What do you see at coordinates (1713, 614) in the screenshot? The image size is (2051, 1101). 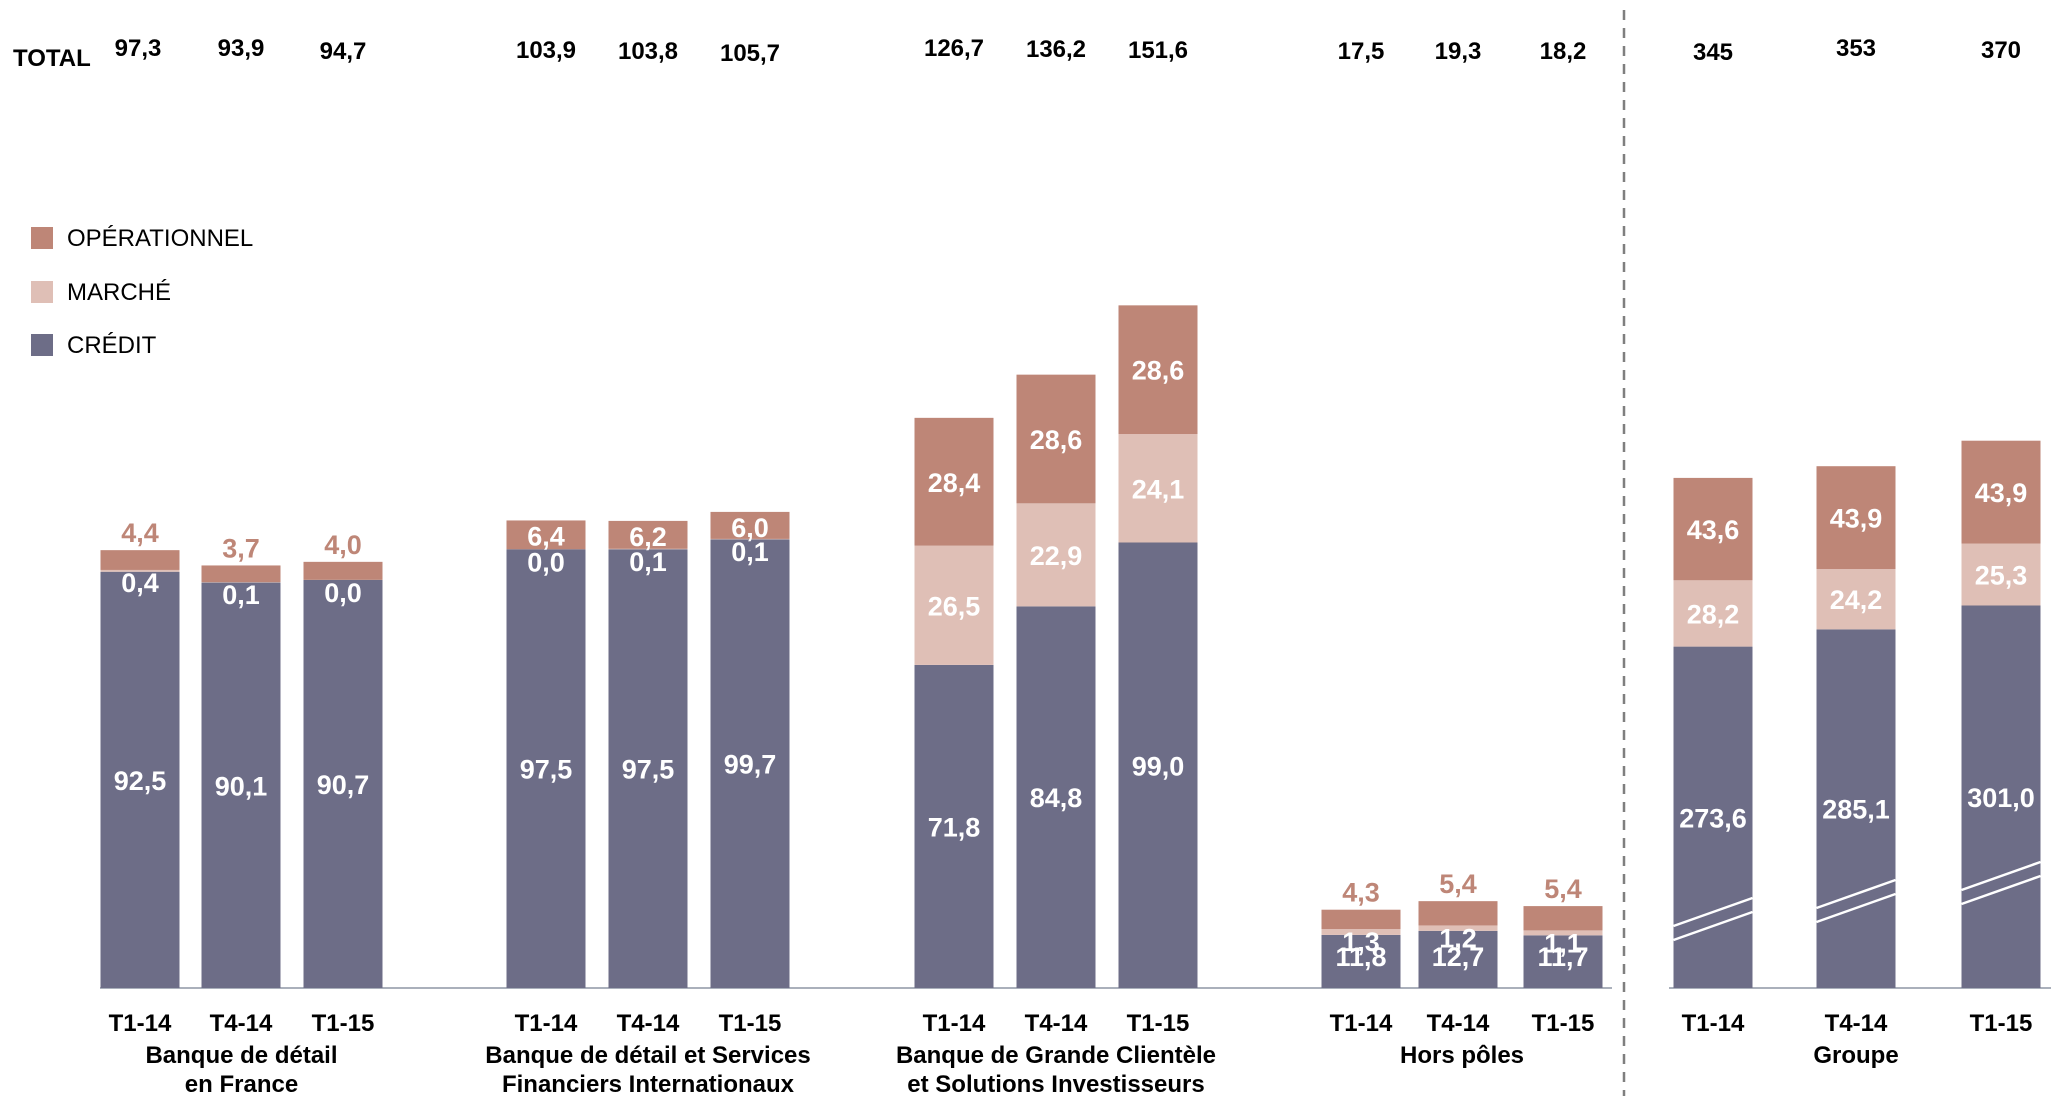 I see `data-label-marche: 28,2` at bounding box center [1713, 614].